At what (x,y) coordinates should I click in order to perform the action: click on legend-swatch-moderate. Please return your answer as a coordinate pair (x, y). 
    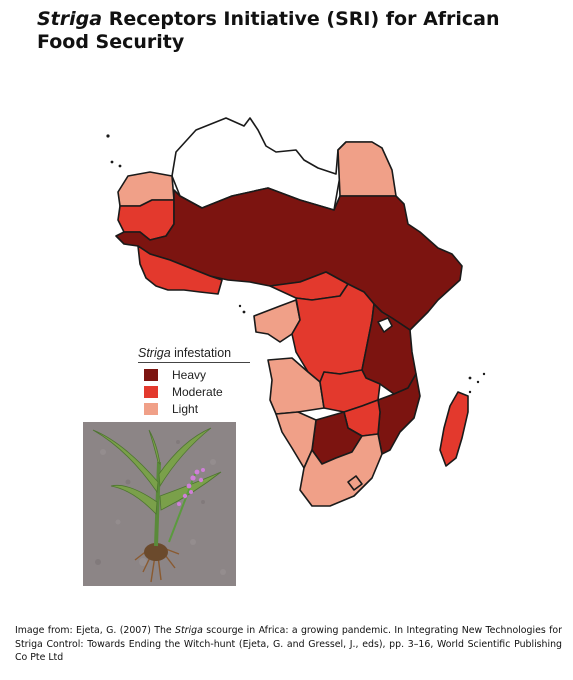
    Looking at the image, I should click on (151, 391).